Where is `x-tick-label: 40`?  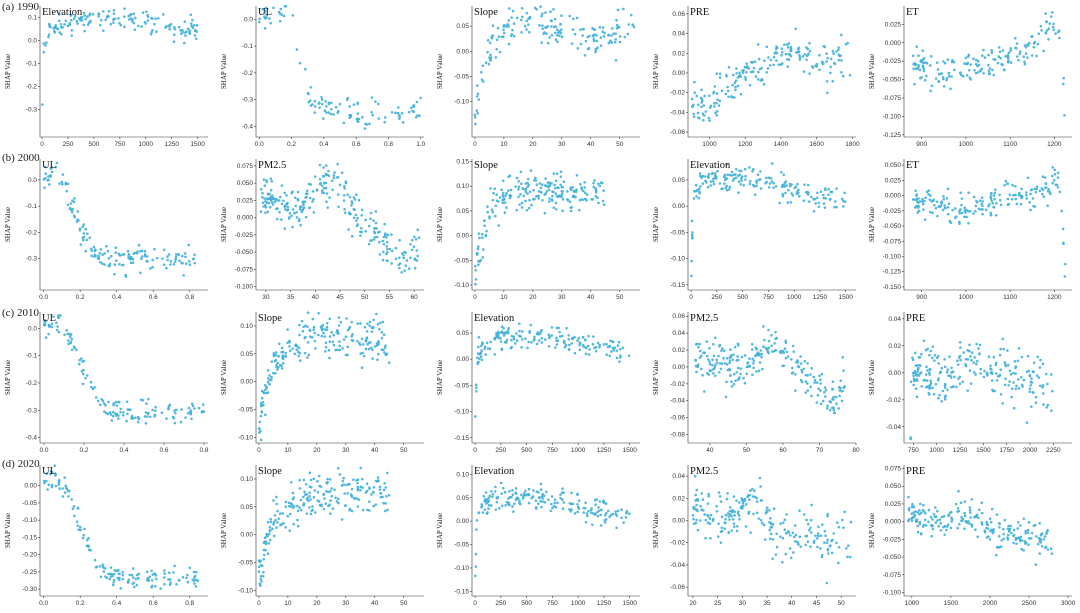
x-tick-label: 40 is located at coordinates (375, 450).